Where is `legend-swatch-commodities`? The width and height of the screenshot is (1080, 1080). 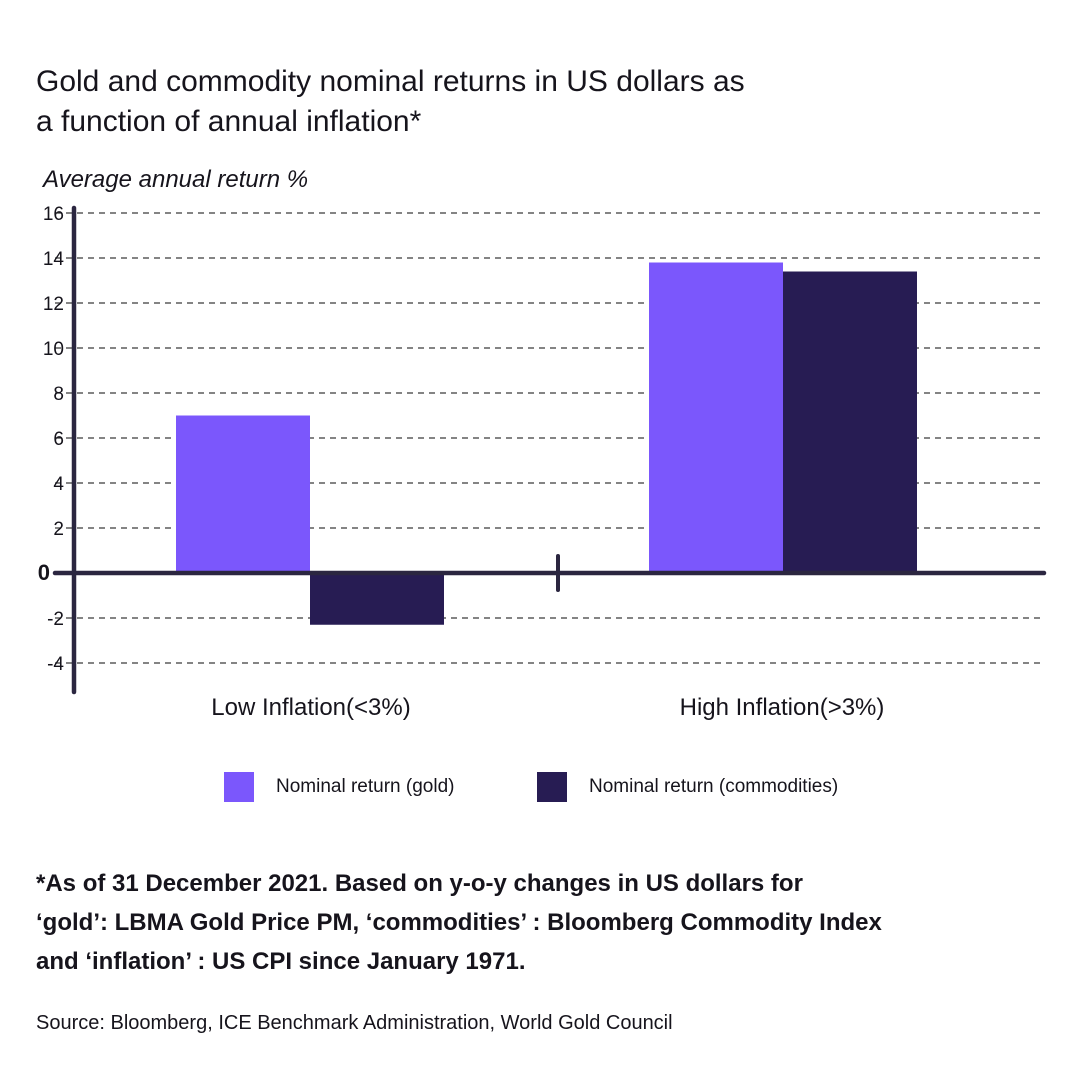
legend-swatch-commodities is located at coordinates (552, 787).